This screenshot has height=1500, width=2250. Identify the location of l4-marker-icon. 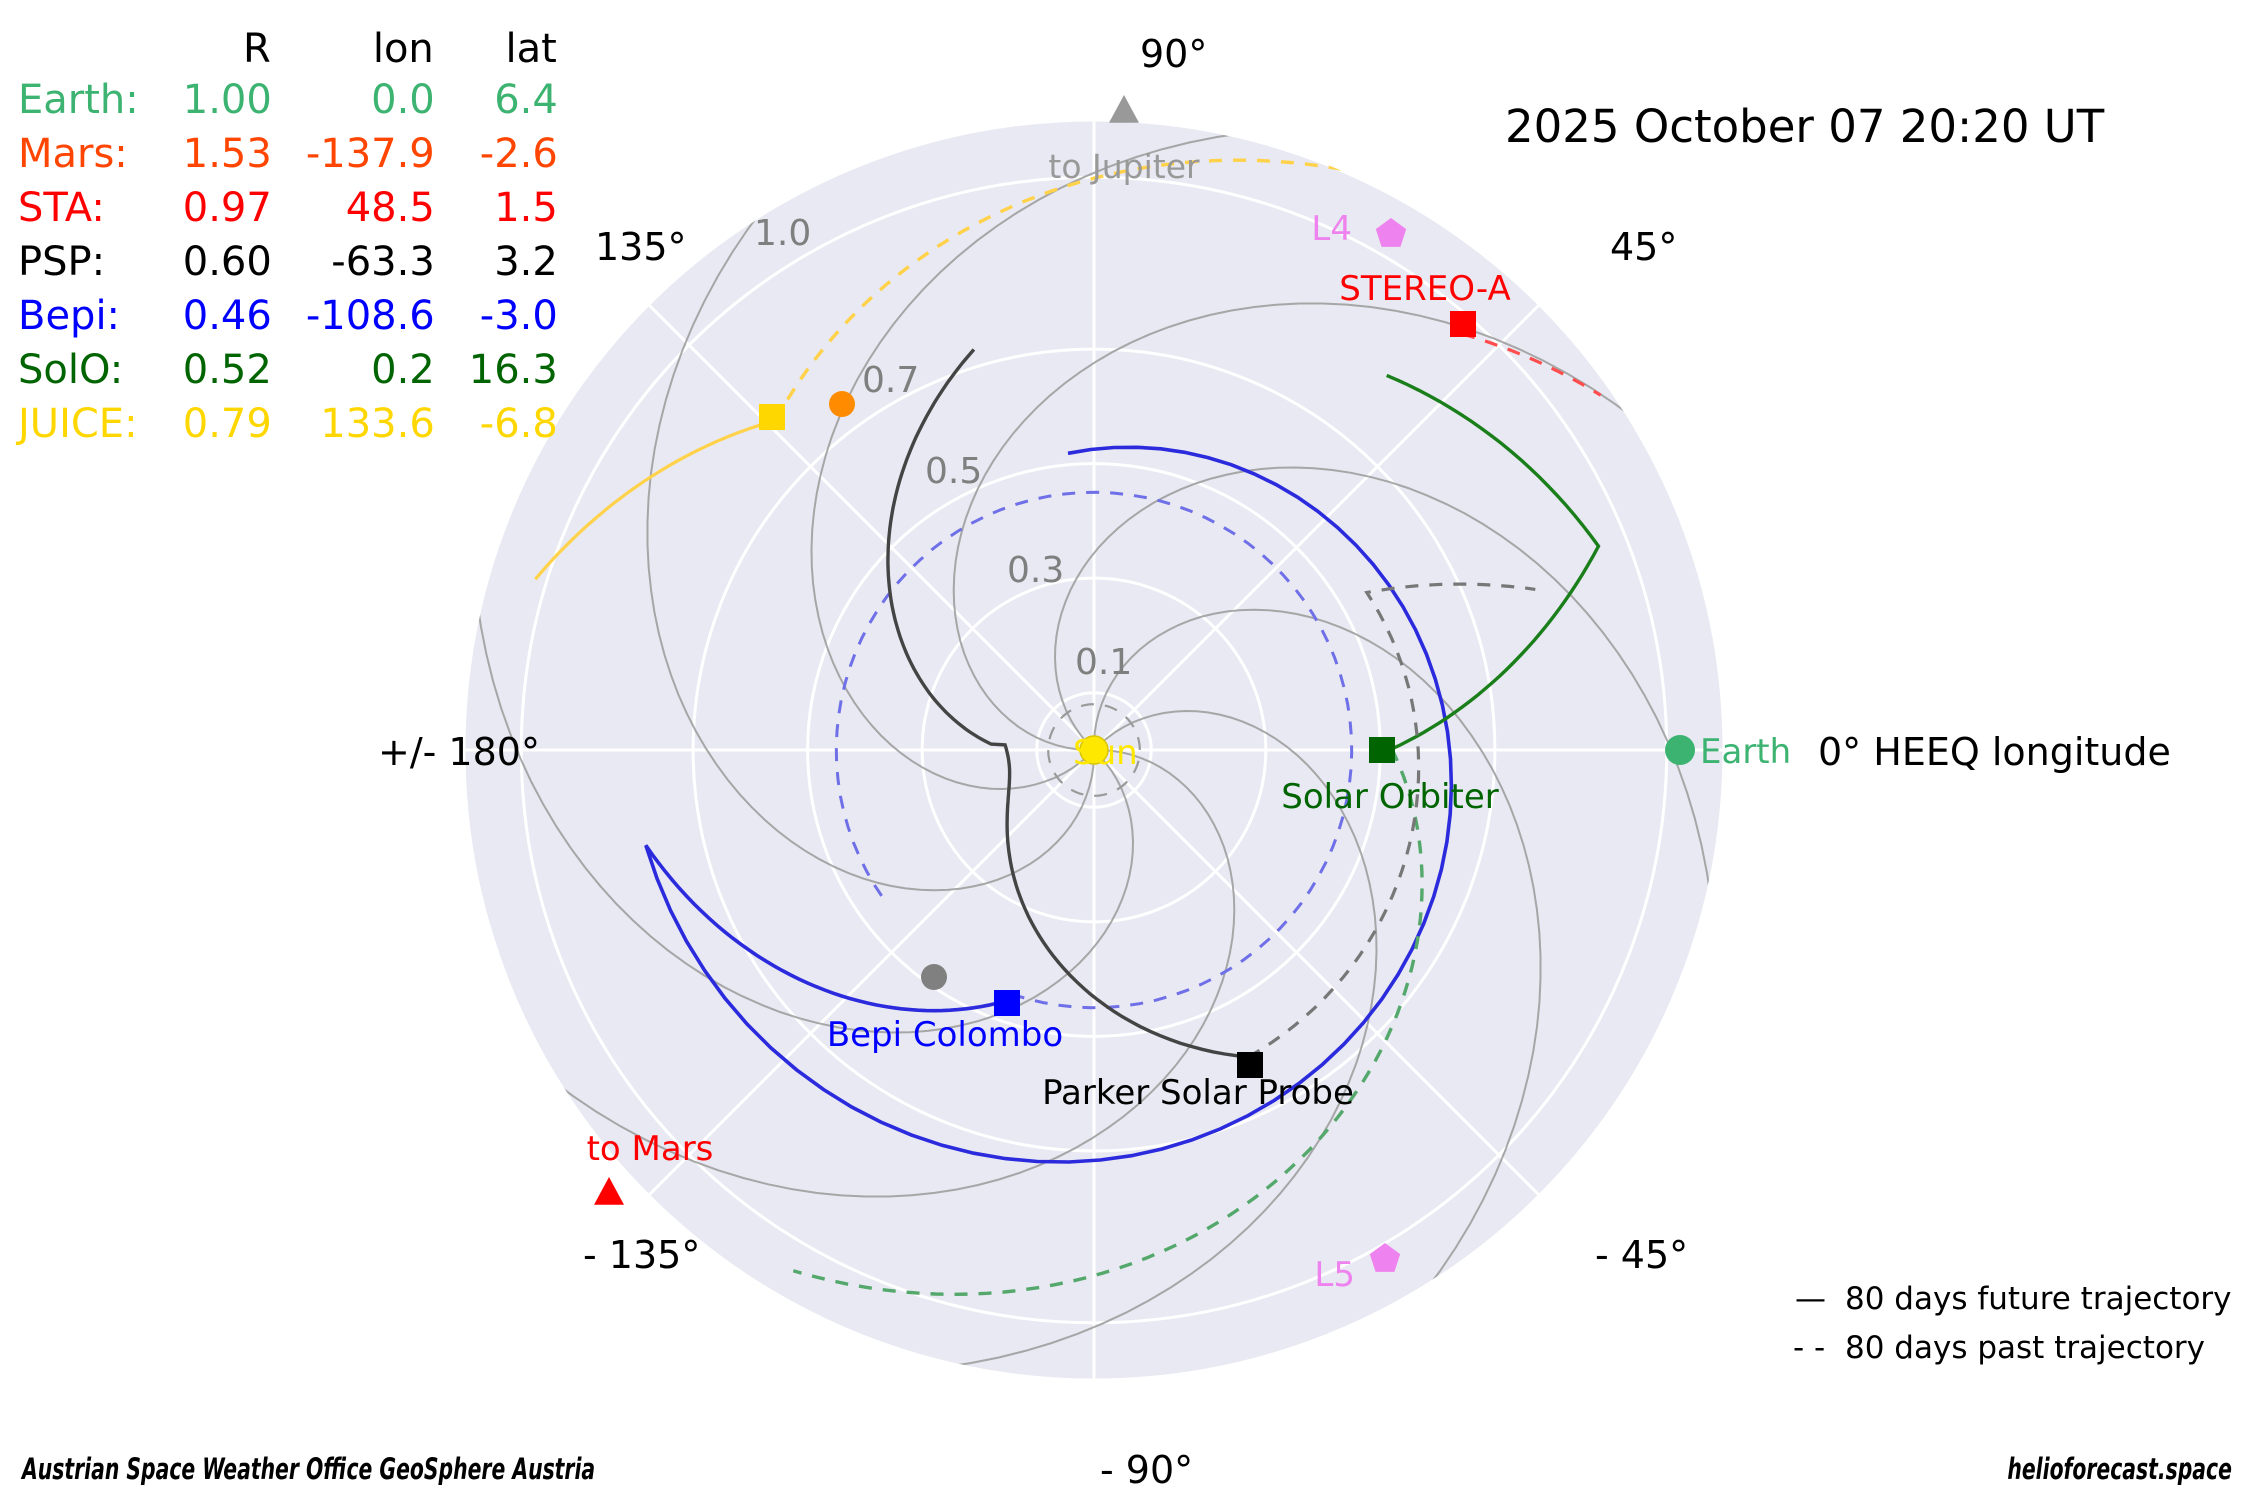
(1391, 232).